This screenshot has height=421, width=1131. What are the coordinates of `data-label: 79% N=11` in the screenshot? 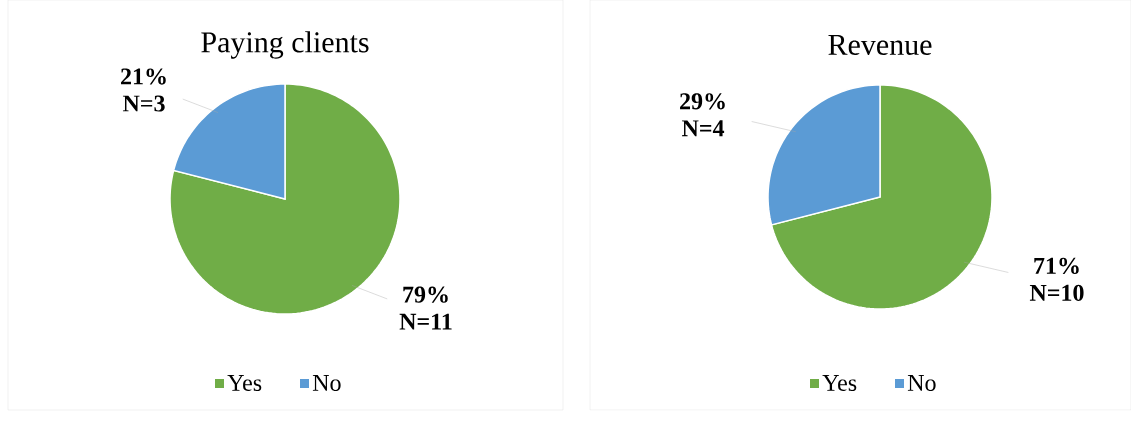 It's located at (425, 308).